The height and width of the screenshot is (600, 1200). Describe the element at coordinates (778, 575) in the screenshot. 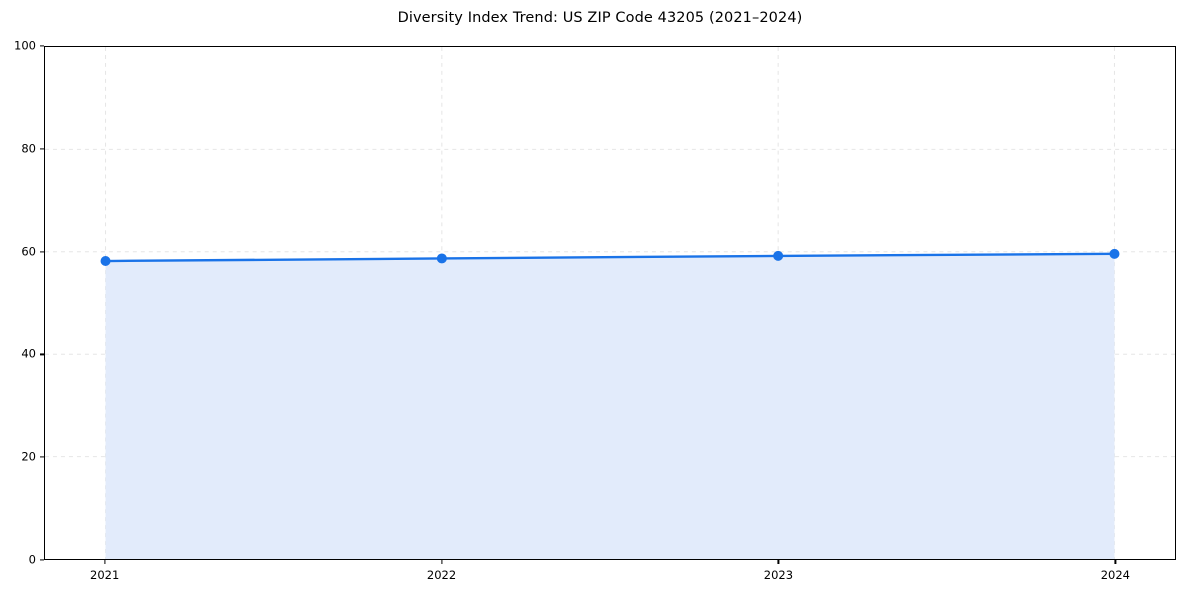

I see `x-axis-tick-label: 2023` at that location.